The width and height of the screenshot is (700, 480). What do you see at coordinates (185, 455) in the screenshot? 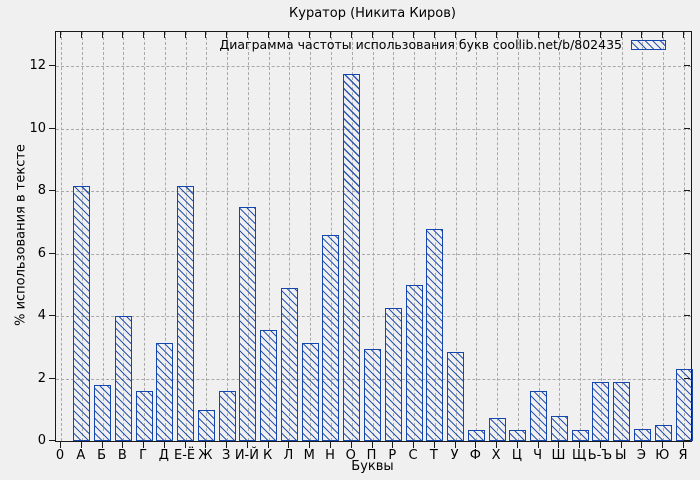
I see `x-tick-label-Е-Ё: Е-Ё` at bounding box center [185, 455].